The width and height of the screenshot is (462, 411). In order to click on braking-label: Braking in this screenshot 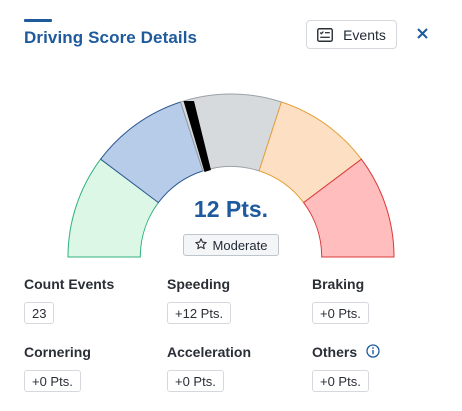, I will do `click(338, 284)`.